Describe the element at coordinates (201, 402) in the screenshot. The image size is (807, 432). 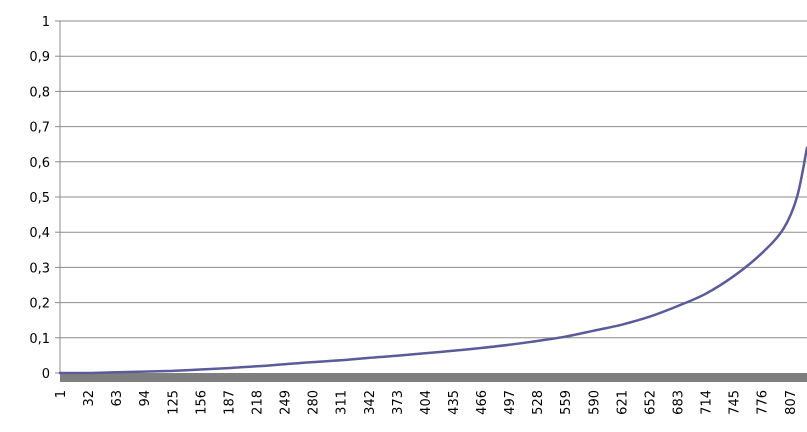
I see `x-tick-label: 156` at that location.